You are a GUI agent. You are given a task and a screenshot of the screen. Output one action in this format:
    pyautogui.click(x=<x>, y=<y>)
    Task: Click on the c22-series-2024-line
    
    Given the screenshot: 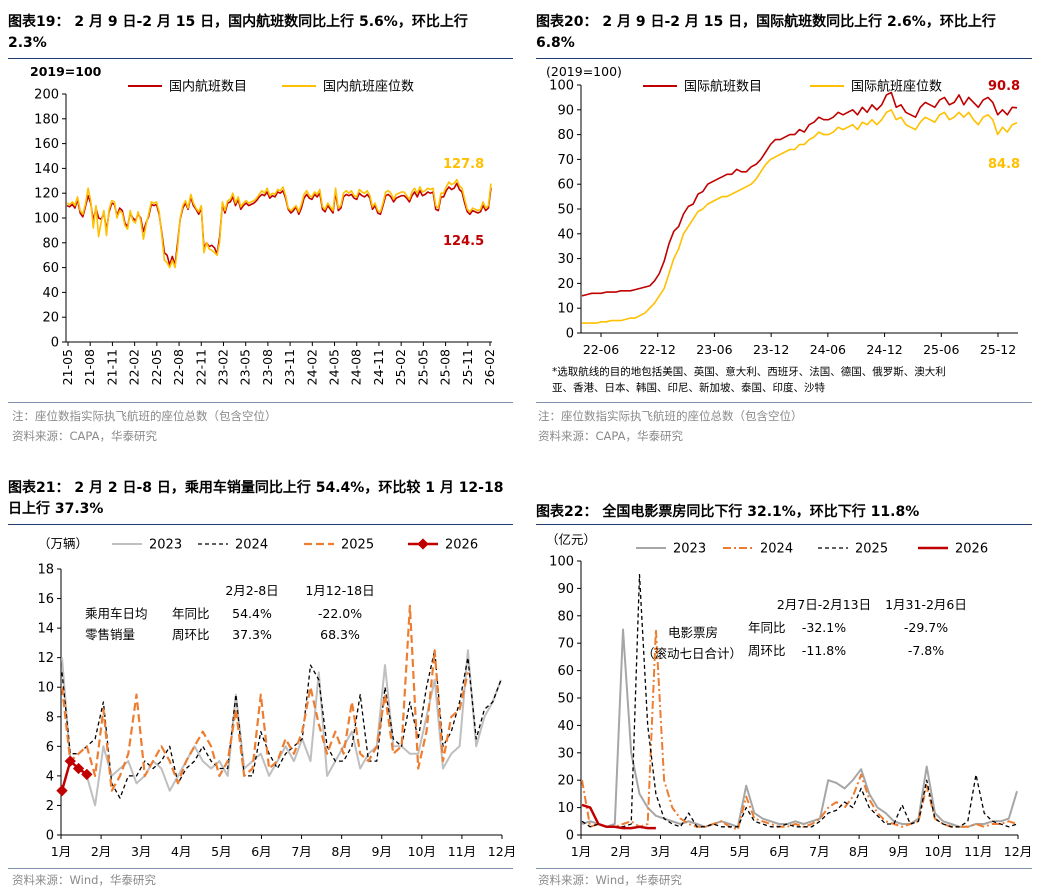 What is the action you would take?
    pyautogui.click(x=799, y=729)
    